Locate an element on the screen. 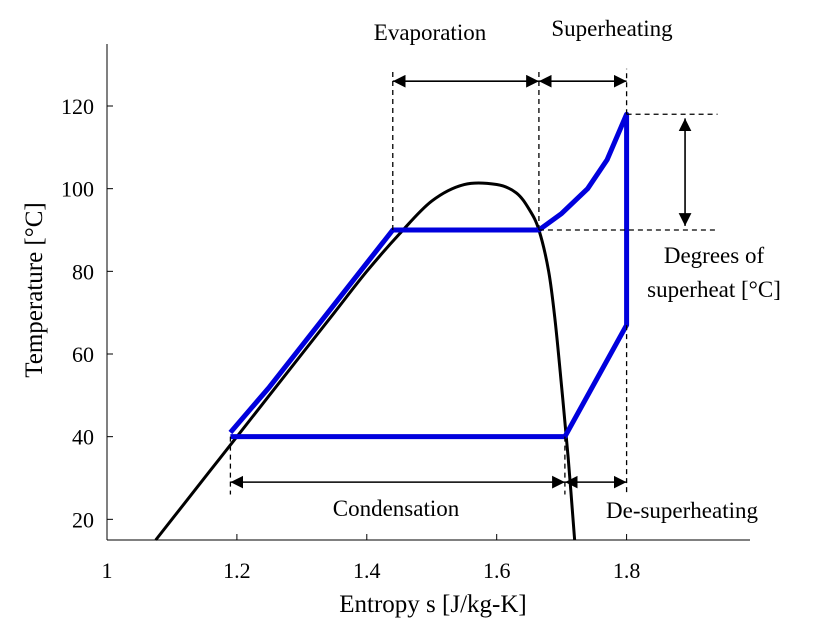  y-tick-label: 20 is located at coordinates (83, 519).